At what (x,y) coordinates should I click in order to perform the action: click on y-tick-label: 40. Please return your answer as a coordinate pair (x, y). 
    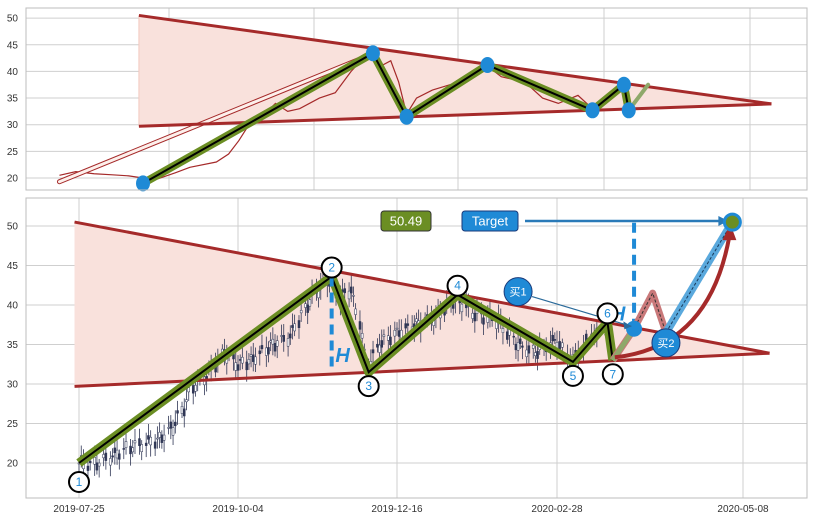
    Looking at the image, I should click on (13, 306).